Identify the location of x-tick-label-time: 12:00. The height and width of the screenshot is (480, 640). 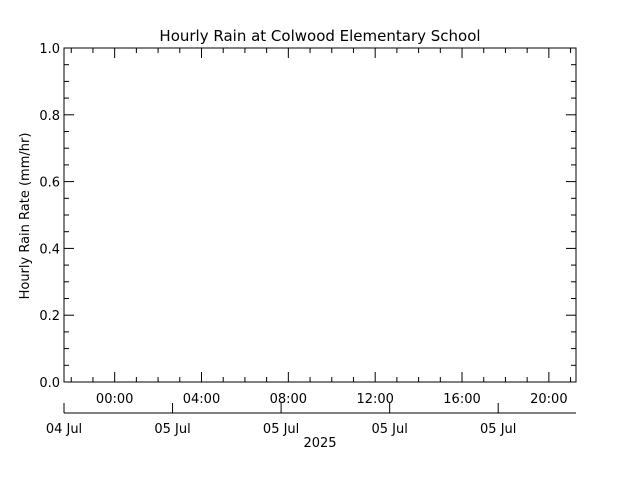
(374, 399).